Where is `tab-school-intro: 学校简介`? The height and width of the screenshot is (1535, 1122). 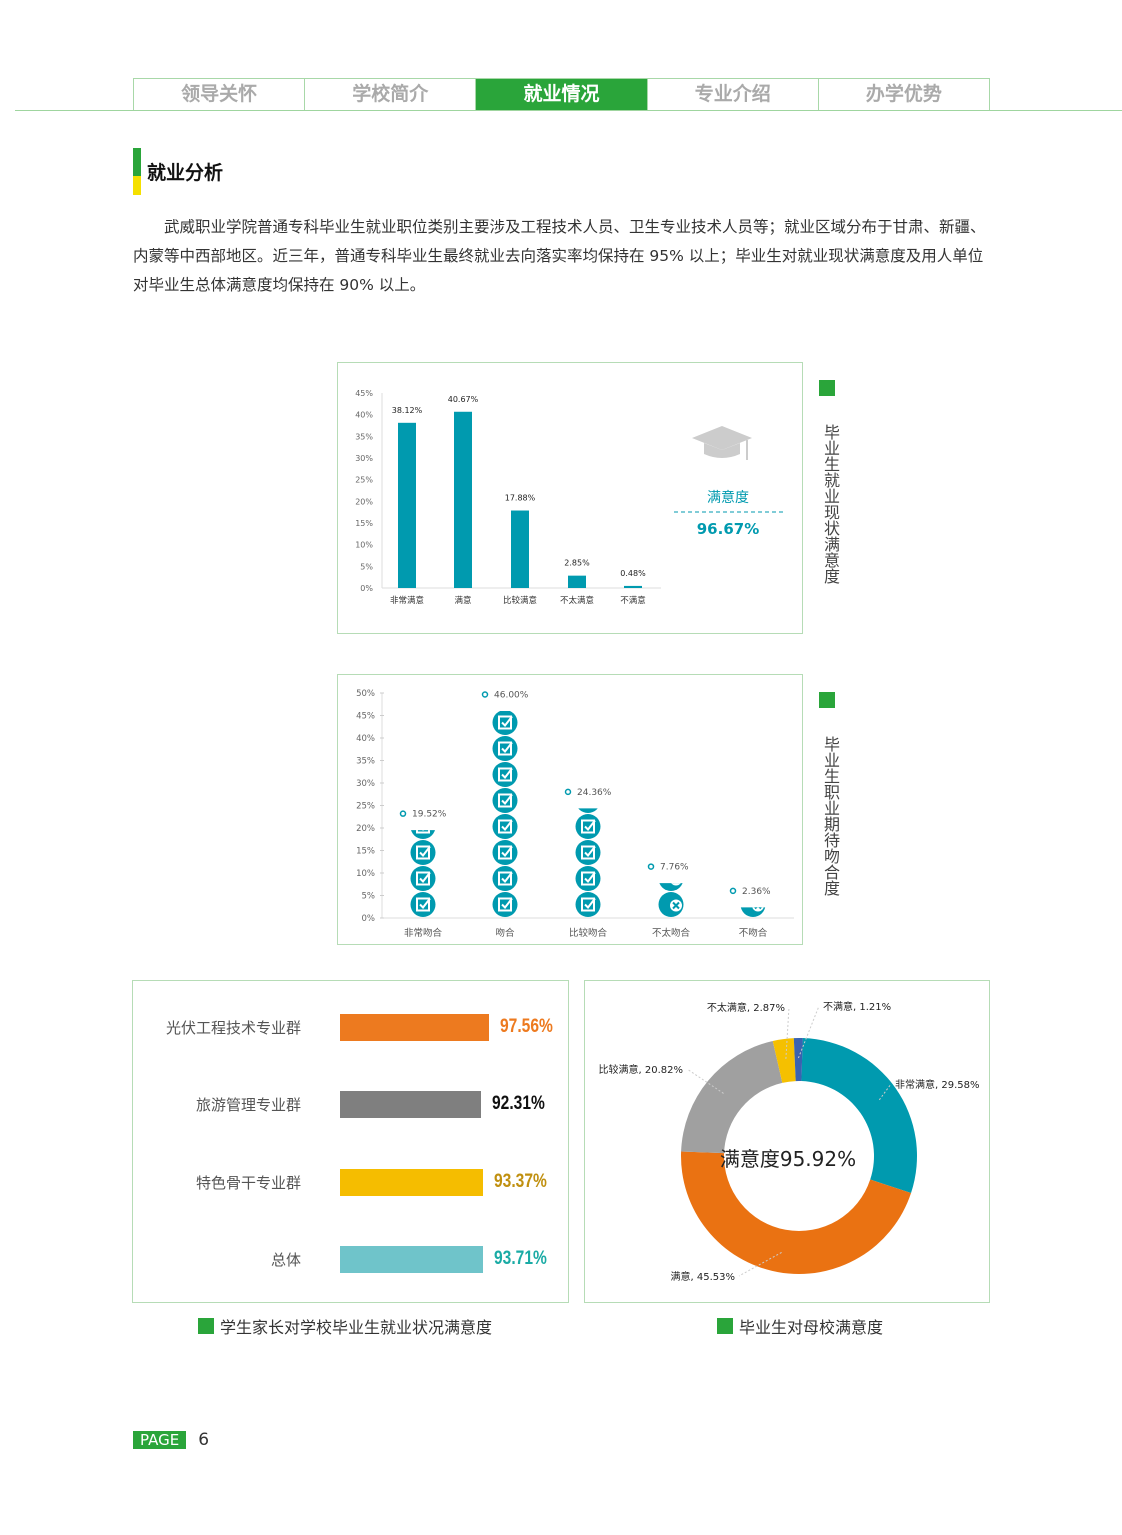 tab-school-intro: 学校简介 is located at coordinates (391, 94).